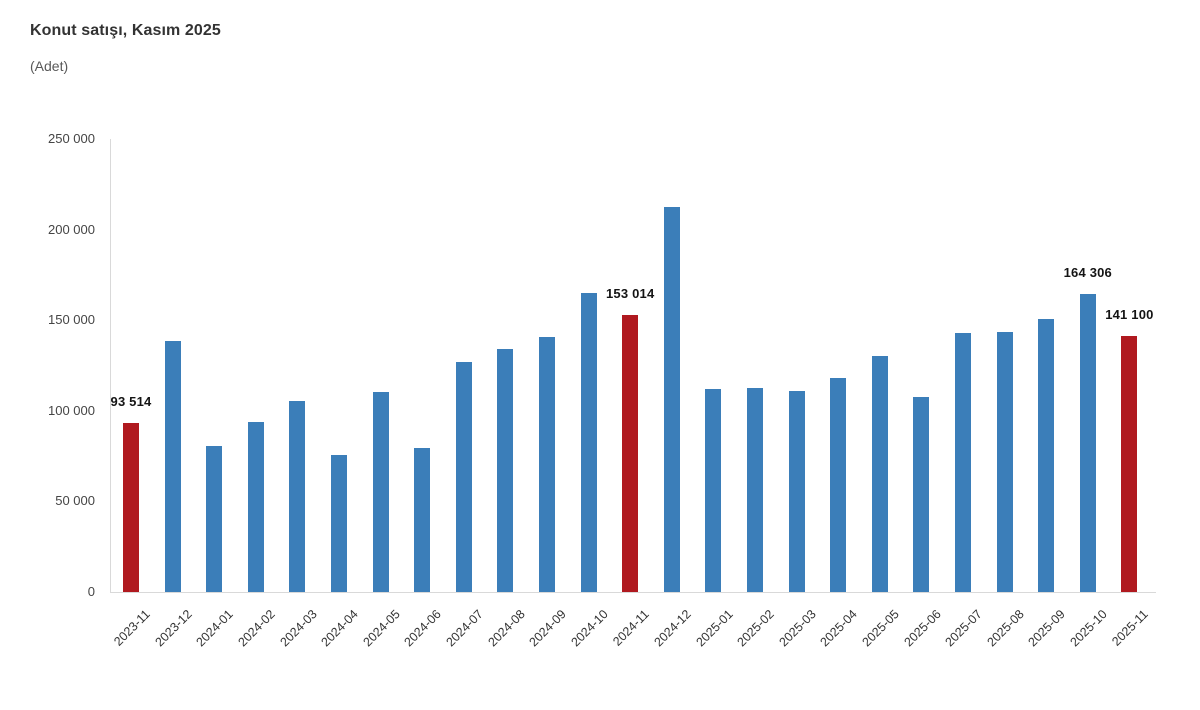  I want to click on x-tick-label: 2025-11, so click(1130, 628).